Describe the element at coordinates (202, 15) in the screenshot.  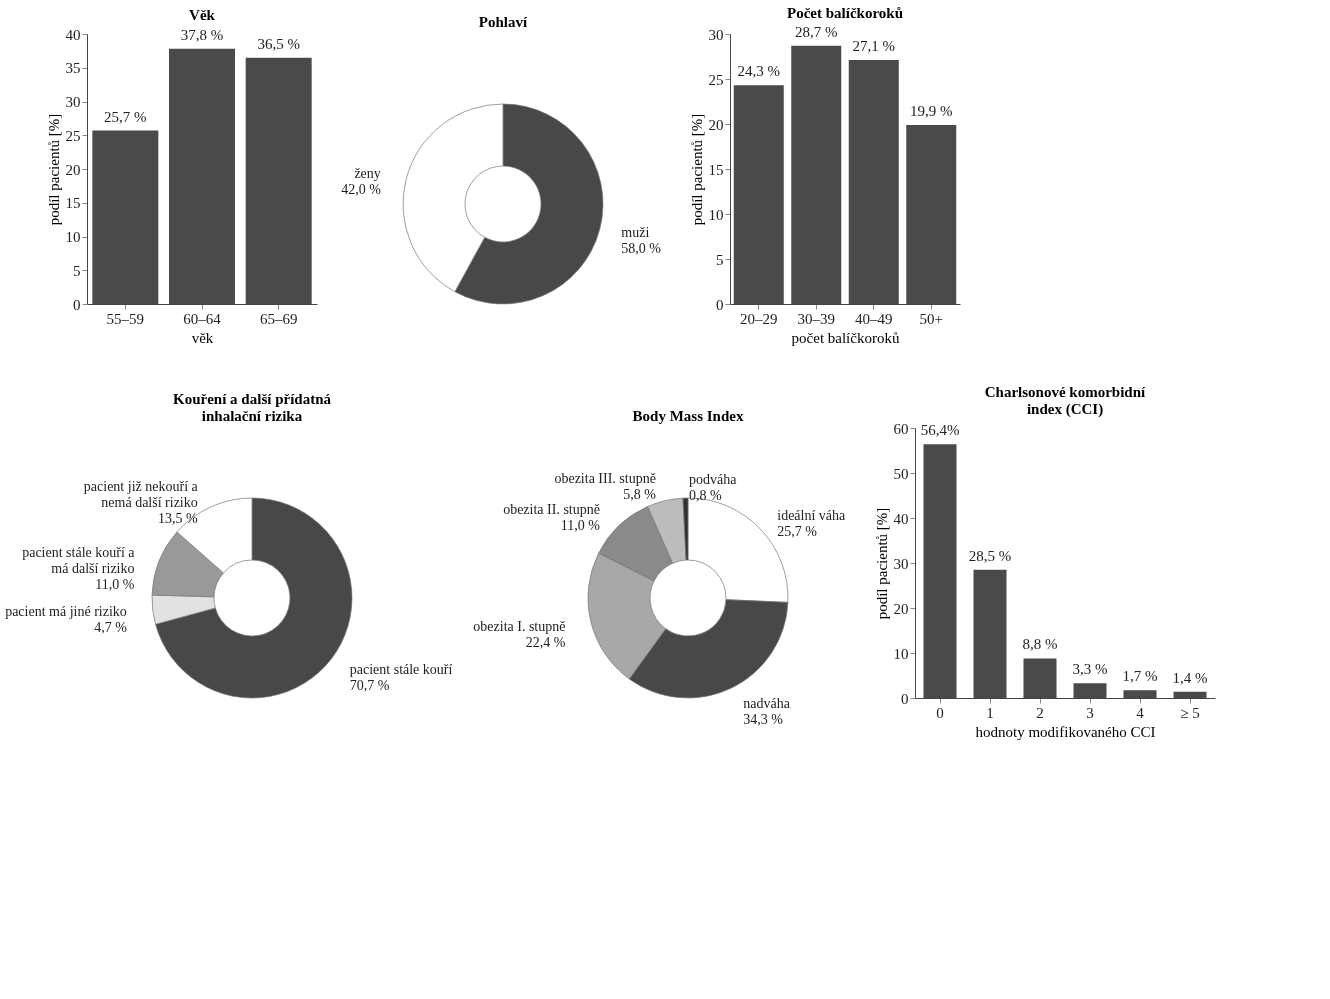
I see `chart-title: Věk` at that location.